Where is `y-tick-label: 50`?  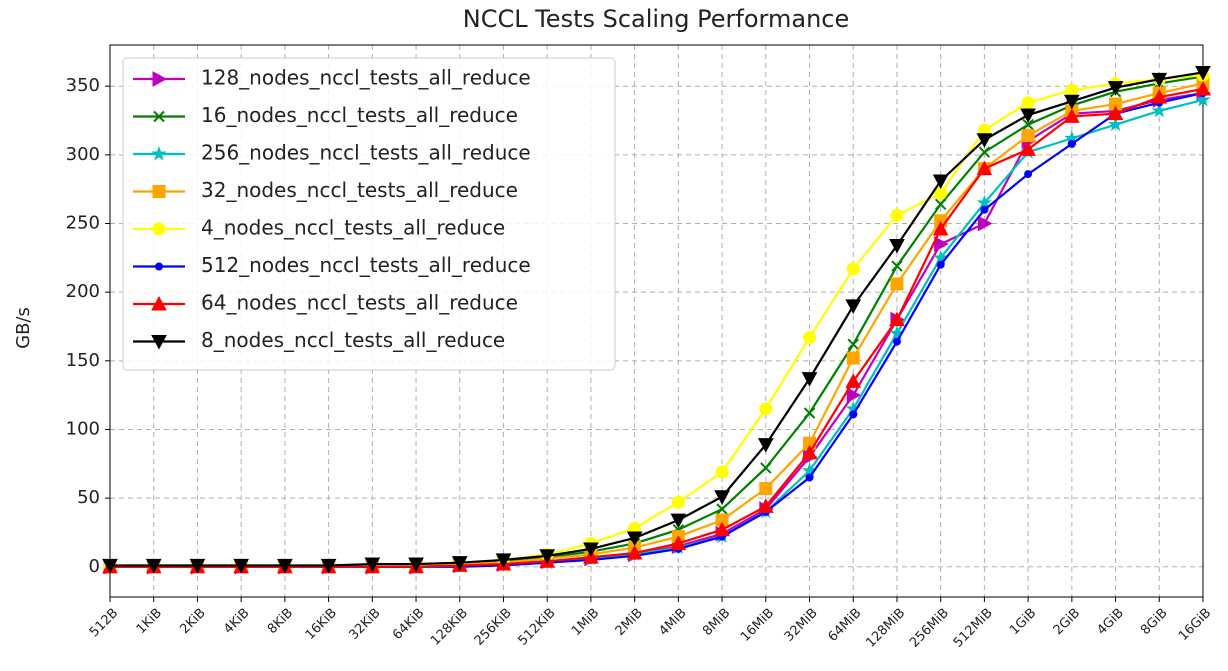 y-tick-label: 50 is located at coordinates (88, 497).